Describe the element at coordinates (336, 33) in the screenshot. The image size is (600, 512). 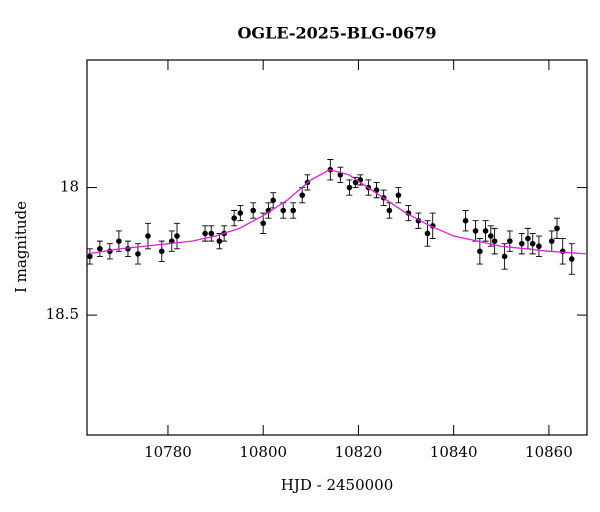
I see `chart-title: OGLE-2025-BLG-0679` at that location.